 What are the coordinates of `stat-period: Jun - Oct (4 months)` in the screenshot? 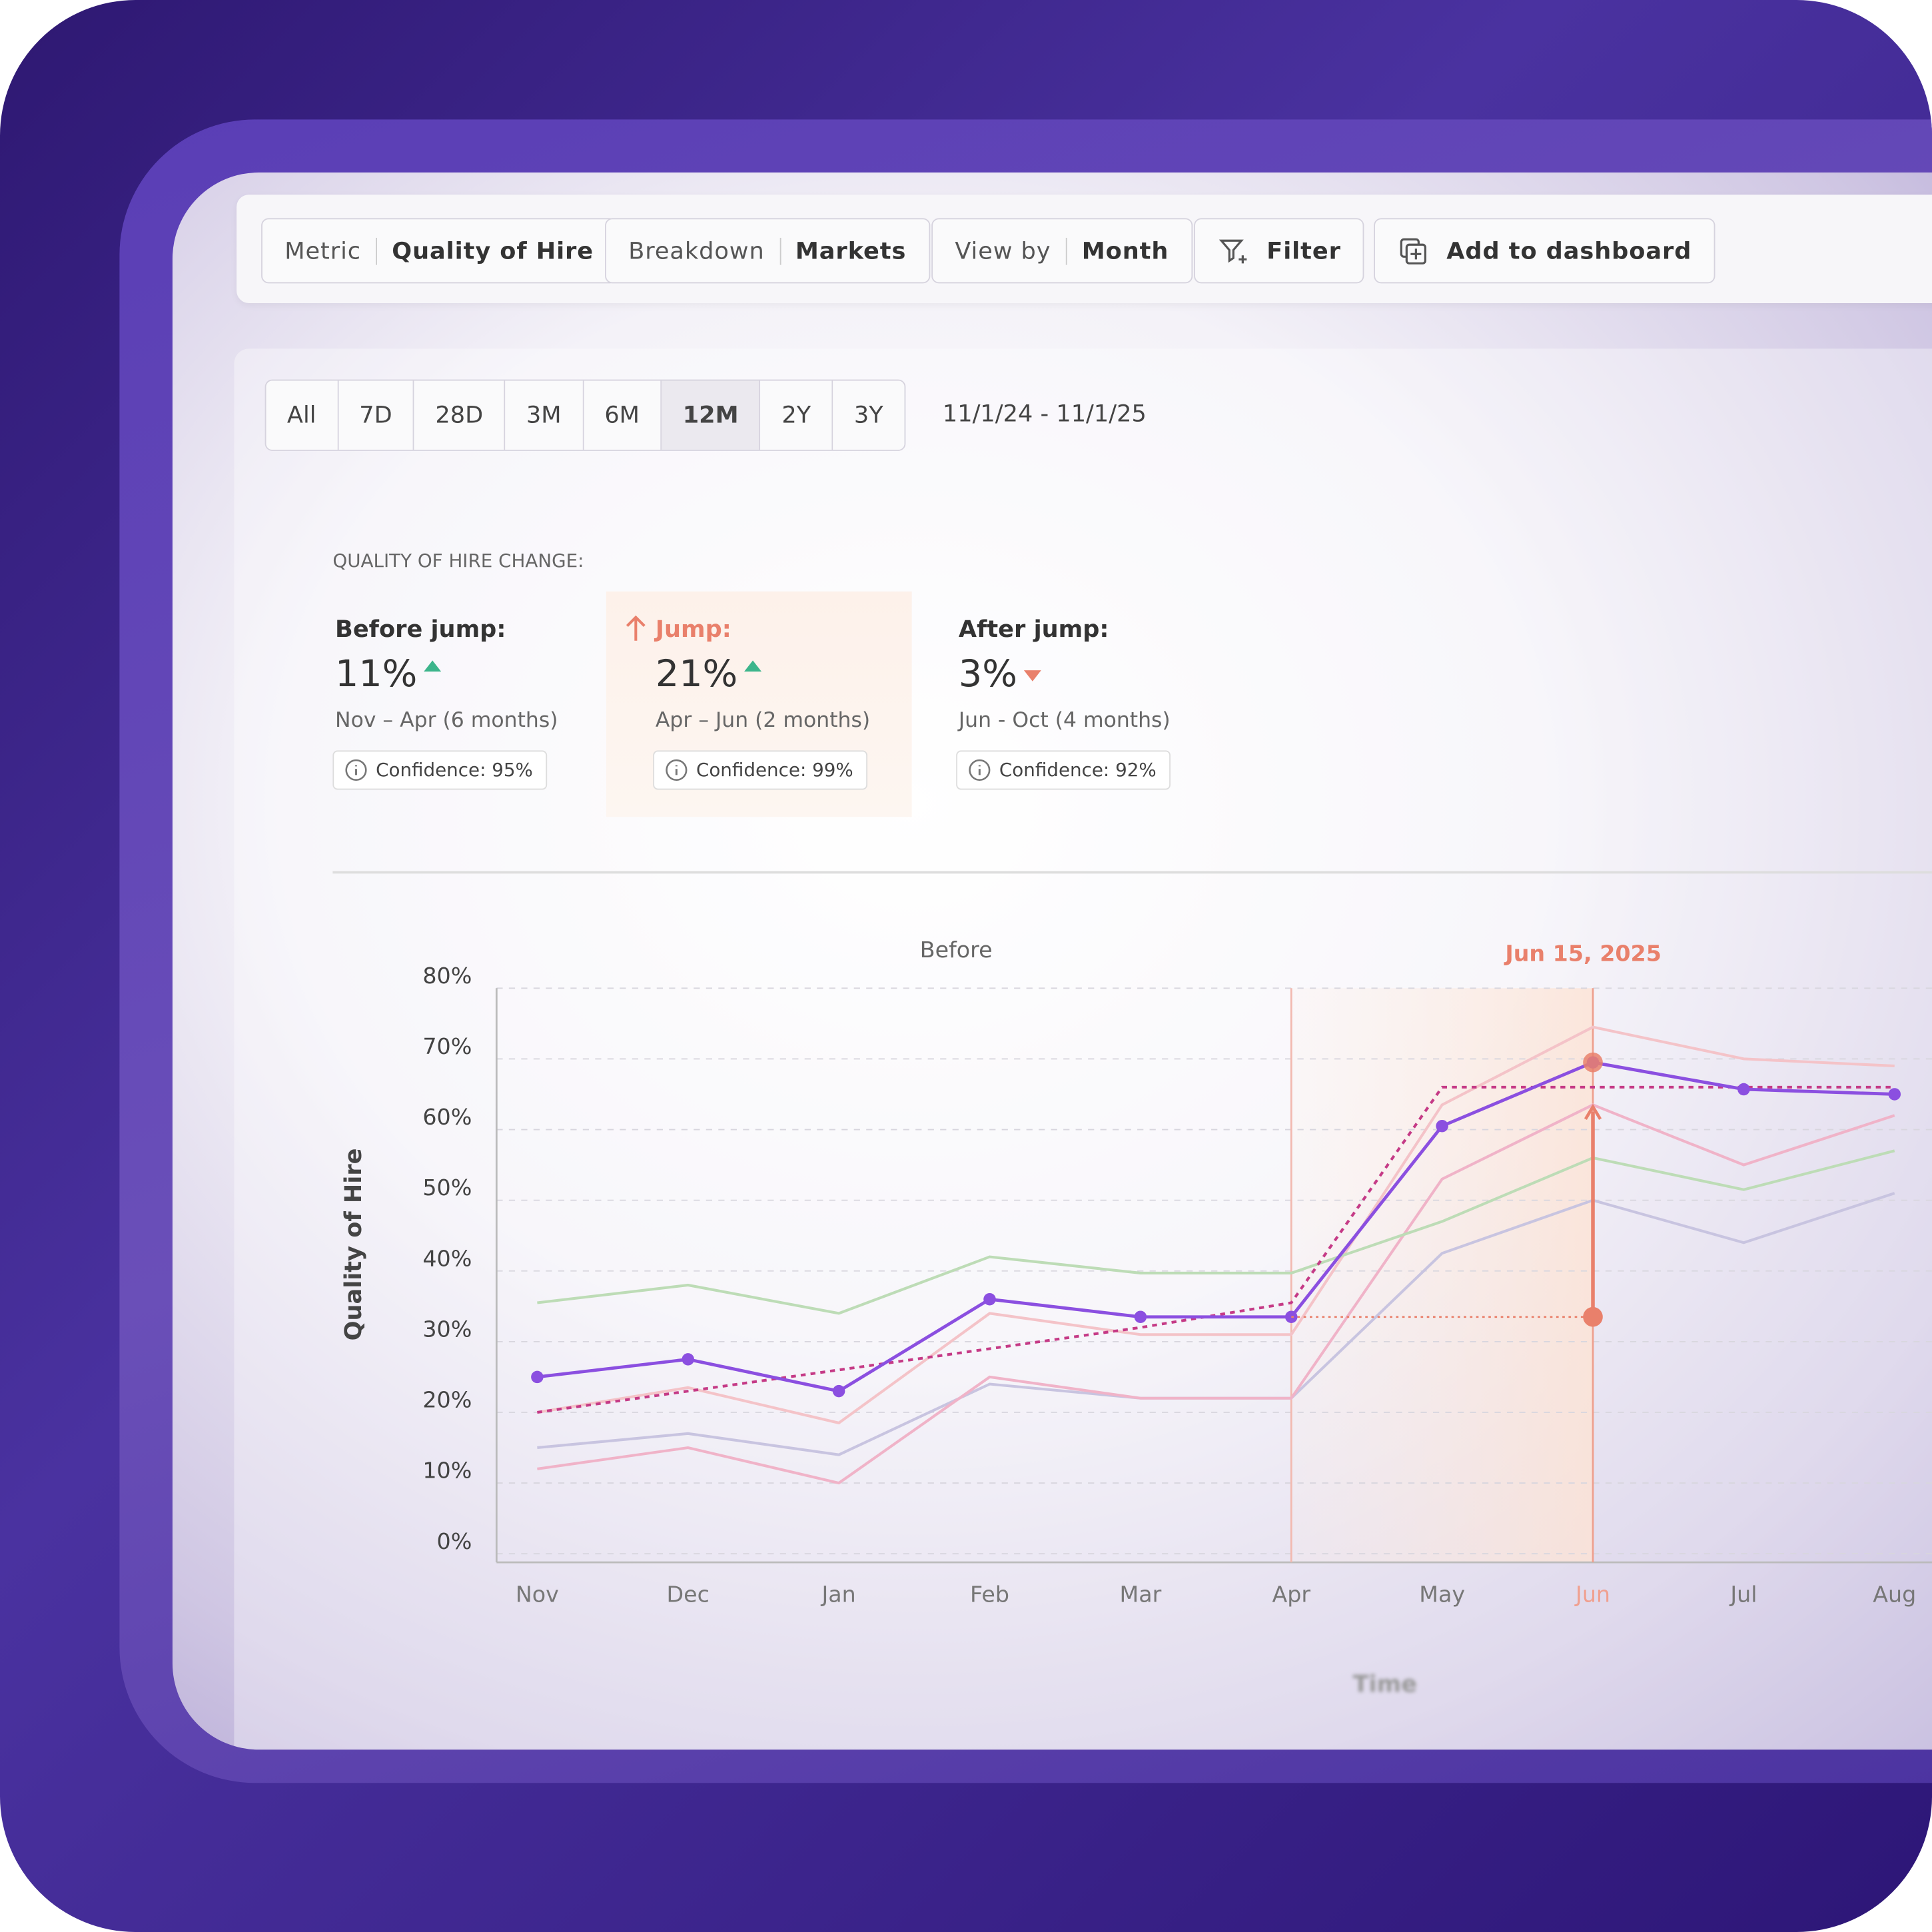 It's located at (1064, 720).